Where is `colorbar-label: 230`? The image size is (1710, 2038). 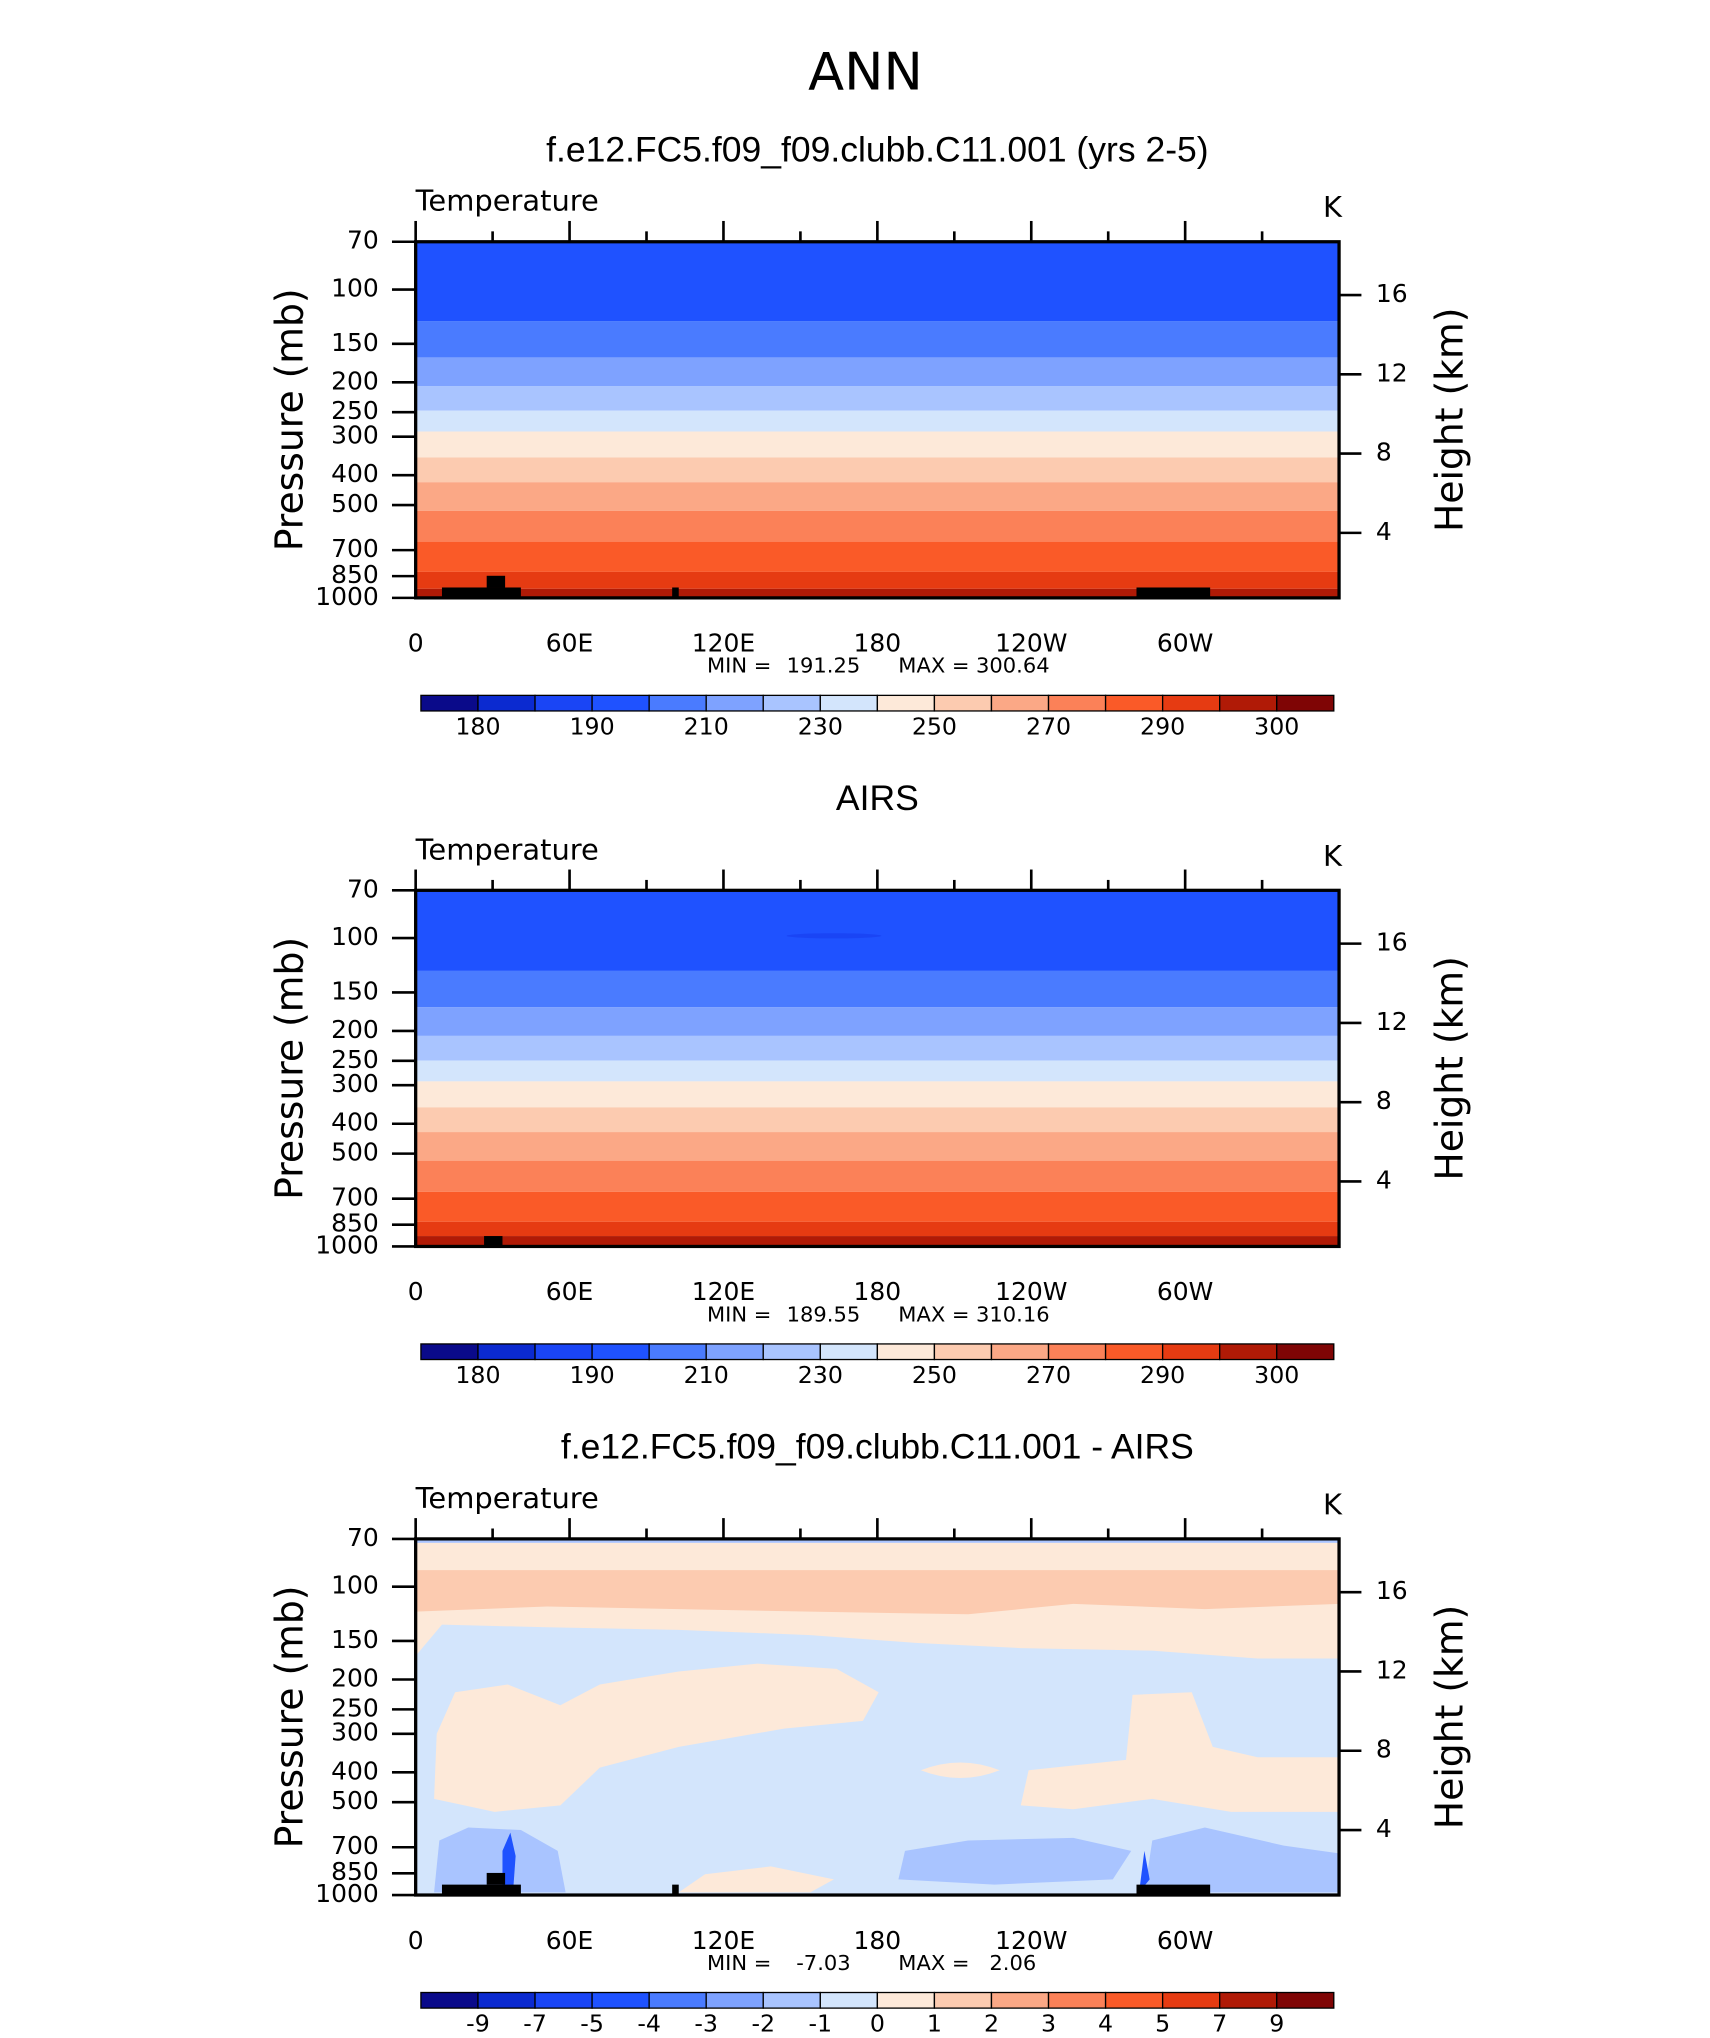
colorbar-label: 230 is located at coordinates (820, 1375).